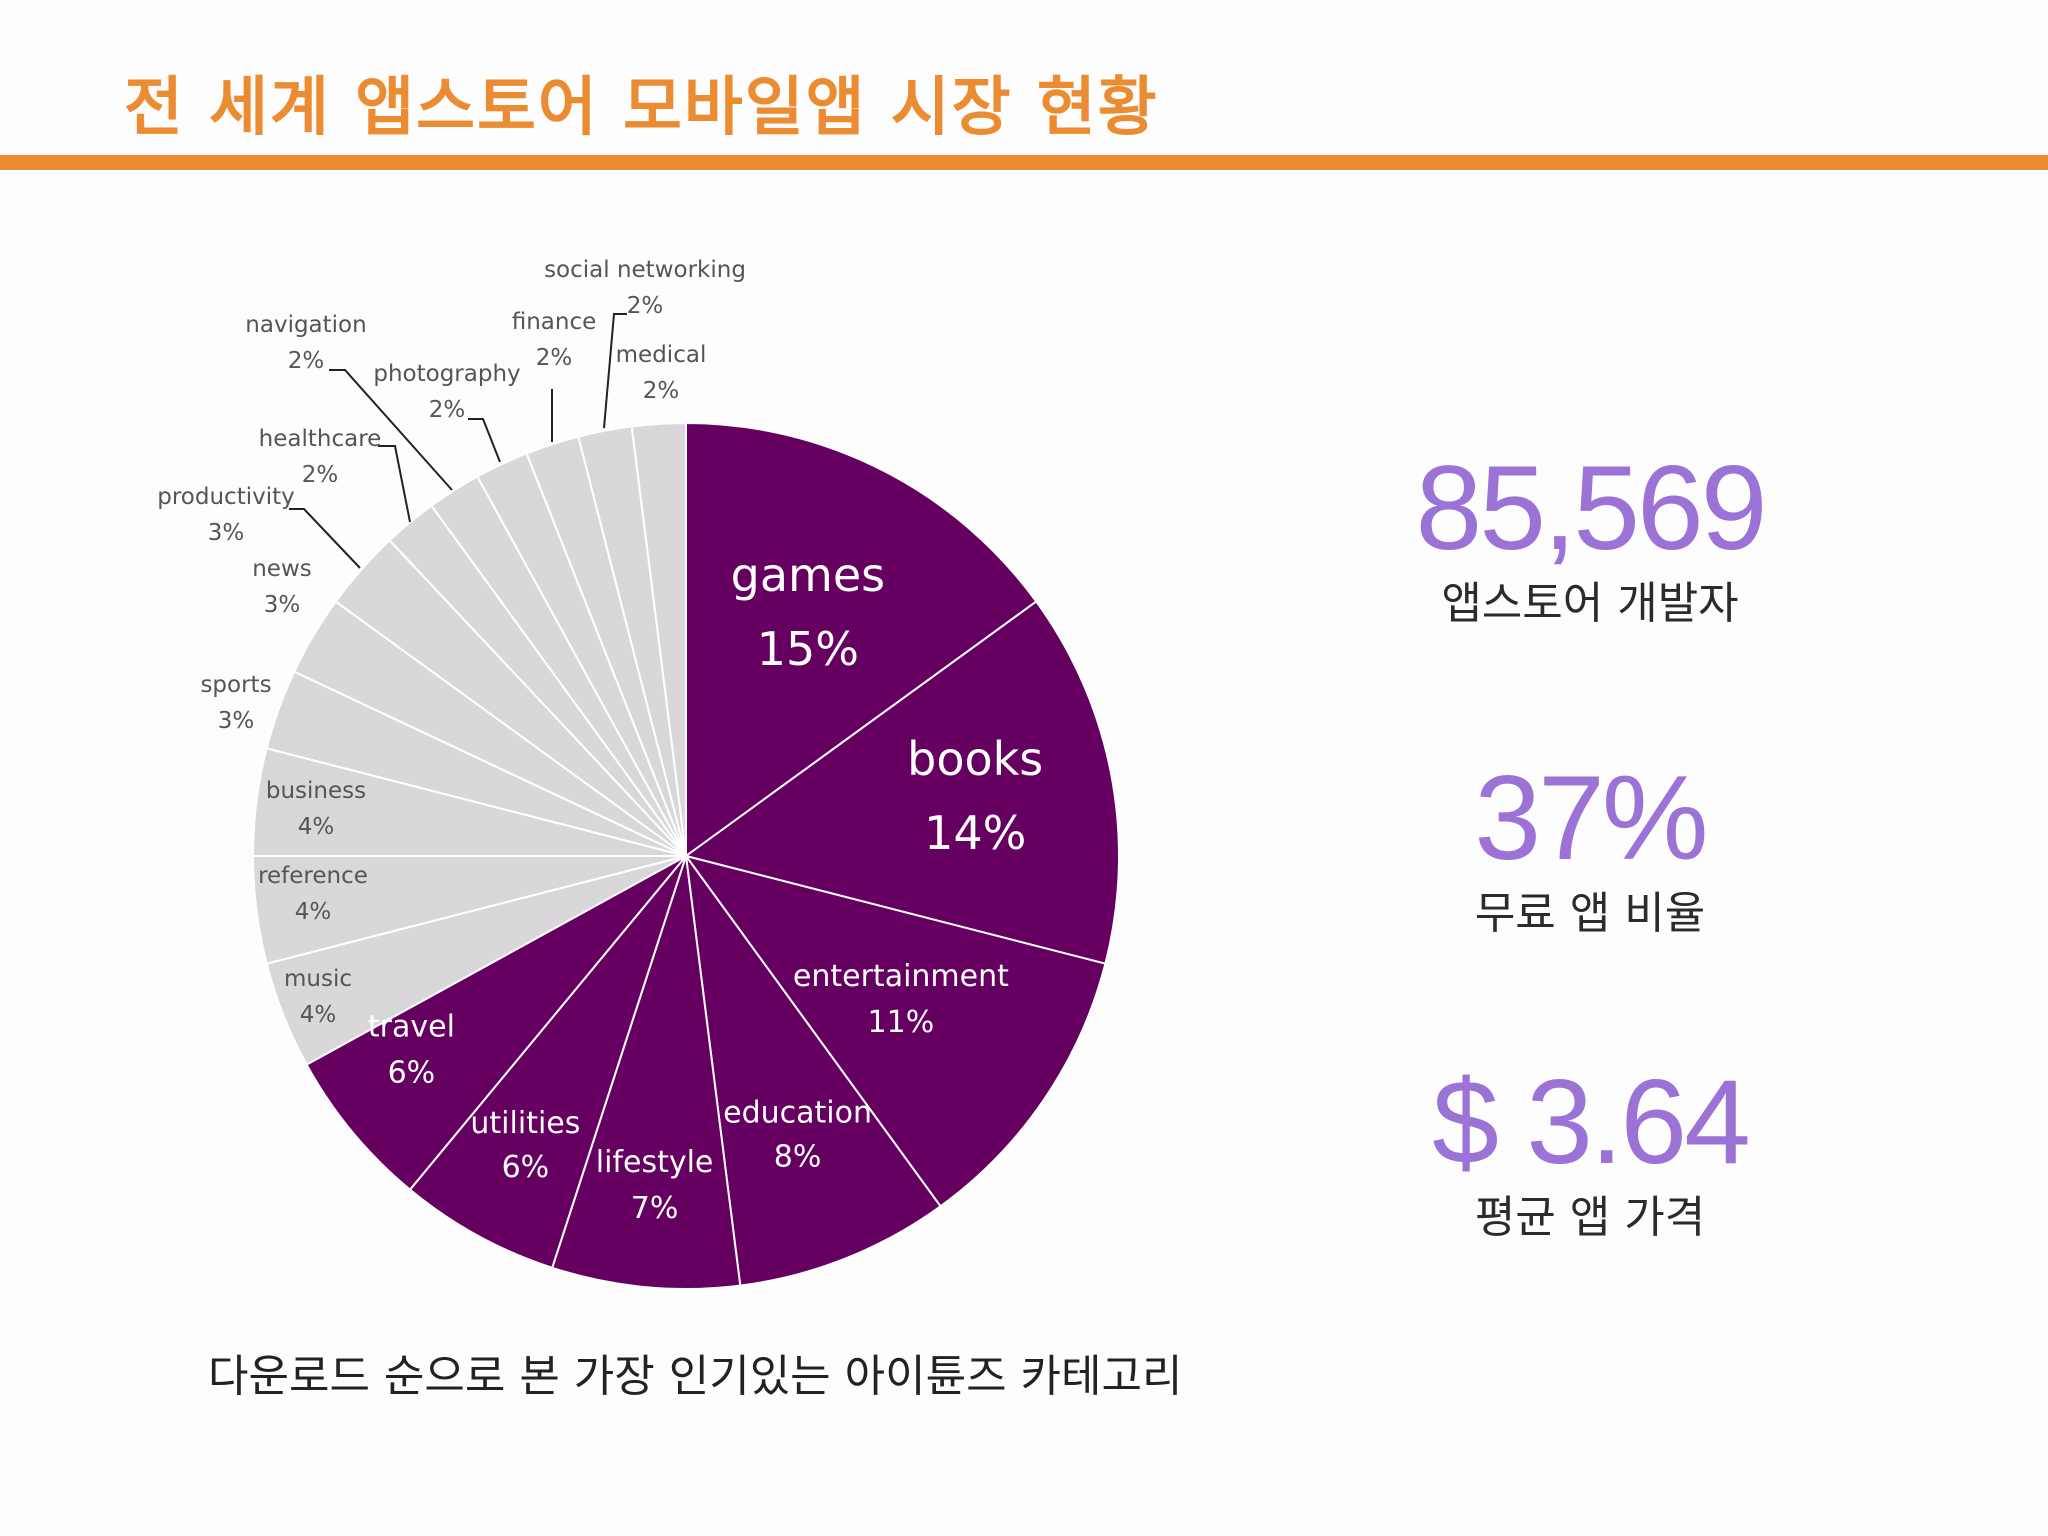 Image resolution: width=2048 pixels, height=1536 pixels. What do you see at coordinates (394, 484) in the screenshot?
I see `leader-line-healthcare` at bounding box center [394, 484].